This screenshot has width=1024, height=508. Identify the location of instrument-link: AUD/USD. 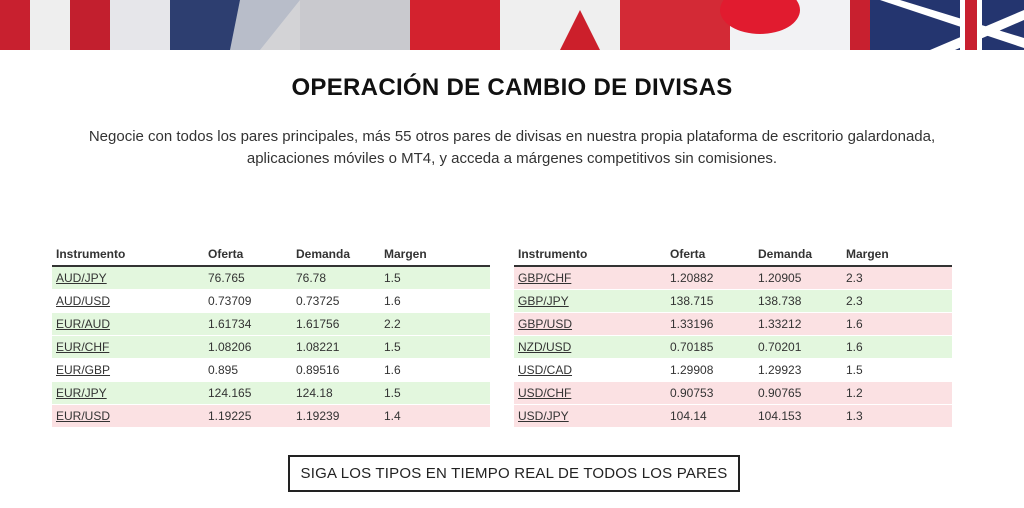
(83, 300).